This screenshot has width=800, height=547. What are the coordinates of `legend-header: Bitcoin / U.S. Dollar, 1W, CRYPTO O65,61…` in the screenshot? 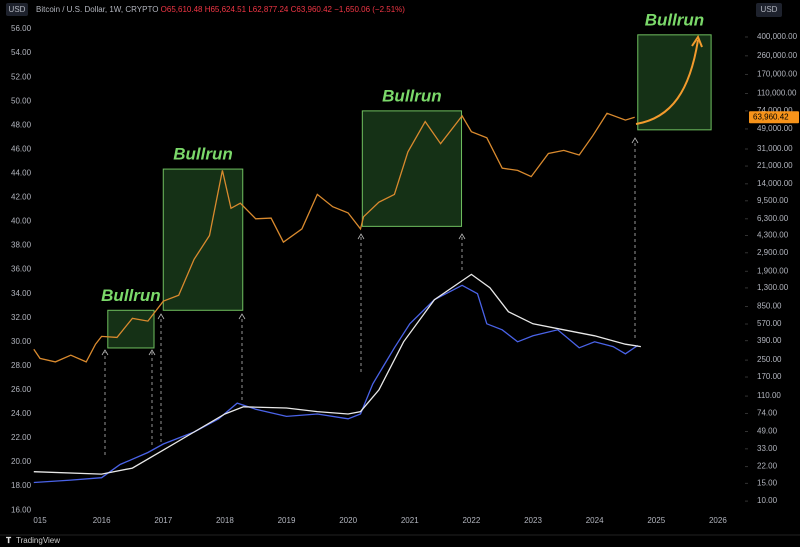 It's located at (220, 9).